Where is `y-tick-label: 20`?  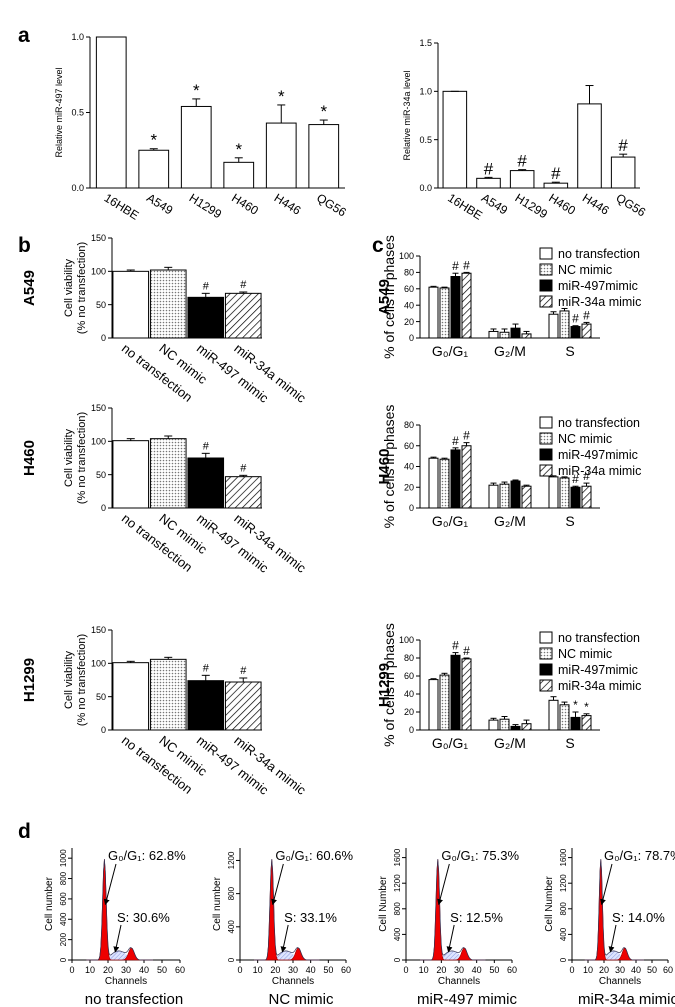 y-tick-label: 20 is located at coordinates (409, 322).